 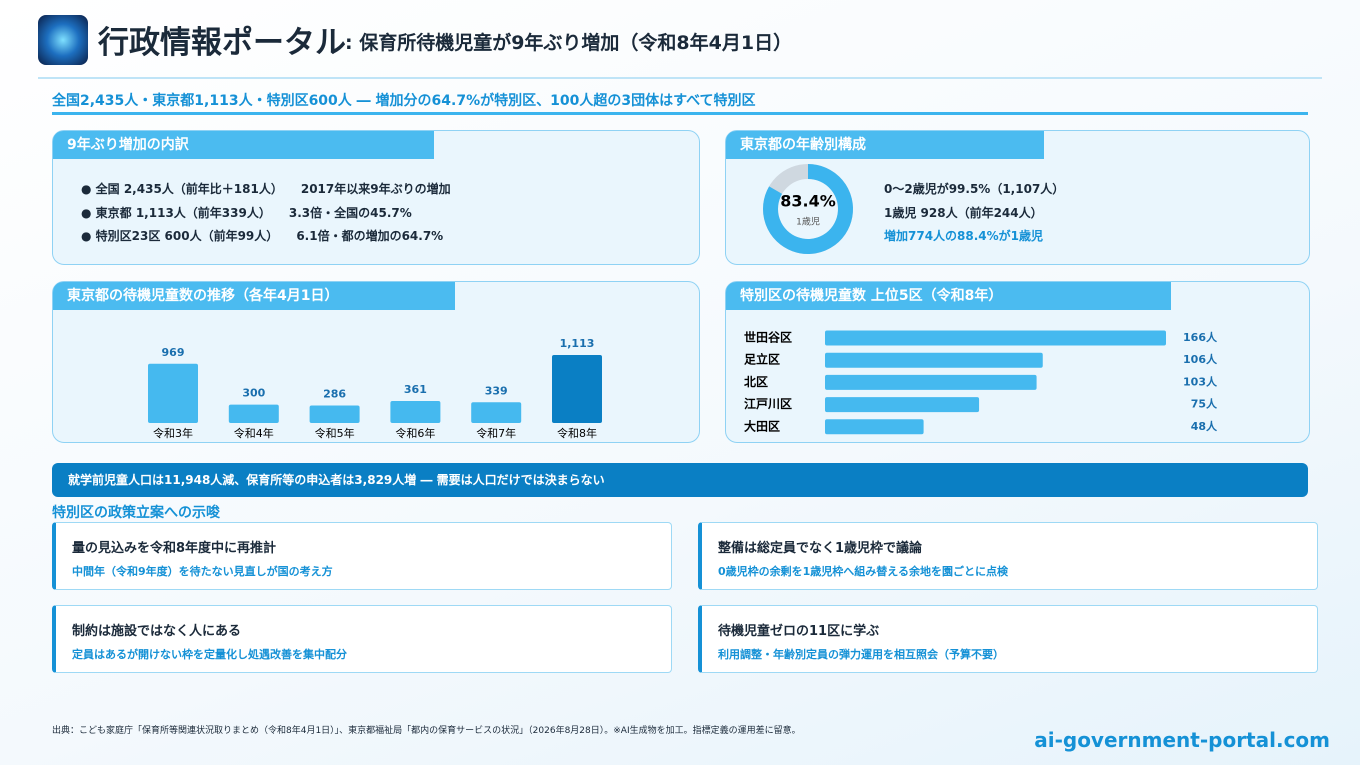 I want to click on bar-value-label: 300, so click(x=253, y=393).